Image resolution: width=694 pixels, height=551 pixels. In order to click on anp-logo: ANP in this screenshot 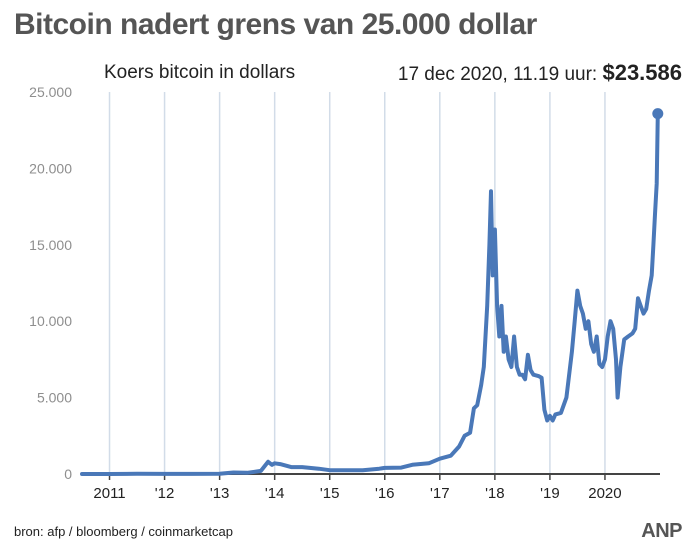, I will do `click(661, 531)`.